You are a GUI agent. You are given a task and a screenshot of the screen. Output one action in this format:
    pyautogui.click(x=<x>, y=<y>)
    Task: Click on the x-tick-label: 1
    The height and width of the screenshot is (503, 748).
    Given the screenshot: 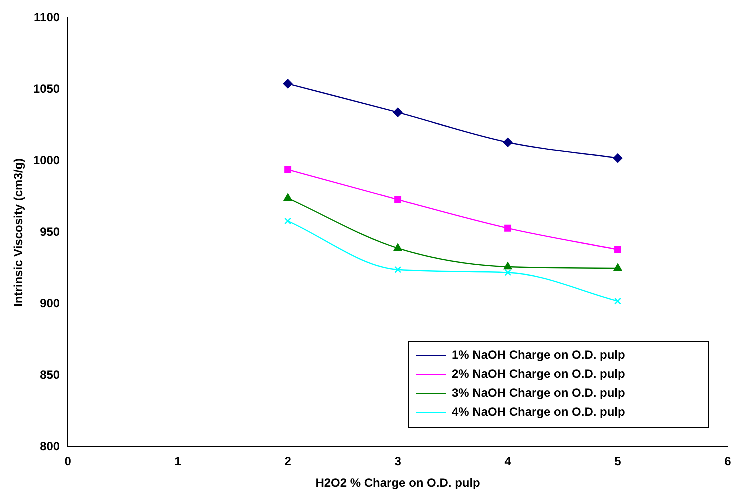 What is the action you would take?
    pyautogui.click(x=178, y=461)
    